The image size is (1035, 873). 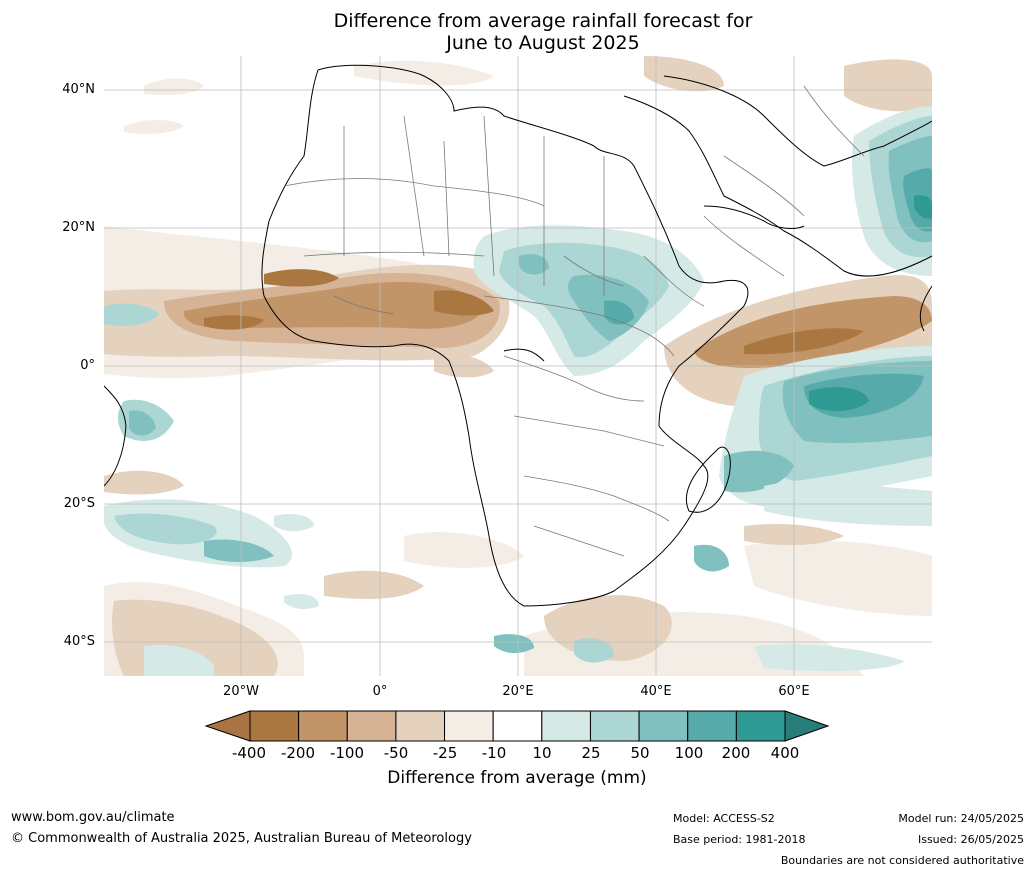 I want to click on colorbar-tick: -25, so click(x=445, y=753).